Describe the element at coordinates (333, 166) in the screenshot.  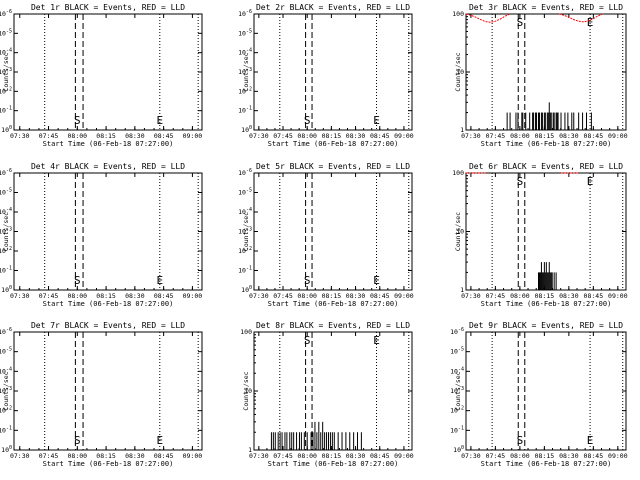
I see `panel-title: Det 5r BLACK = Events, RED = LLD` at that location.